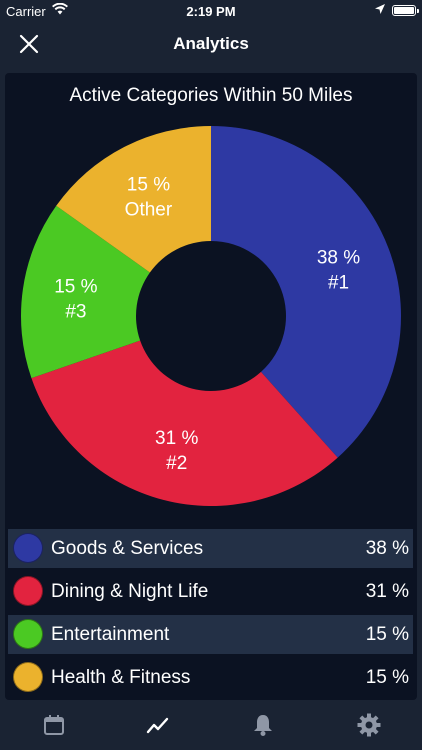  What do you see at coordinates (210, 548) in the screenshot?
I see `legend-row: Goods & Services 38 %` at bounding box center [210, 548].